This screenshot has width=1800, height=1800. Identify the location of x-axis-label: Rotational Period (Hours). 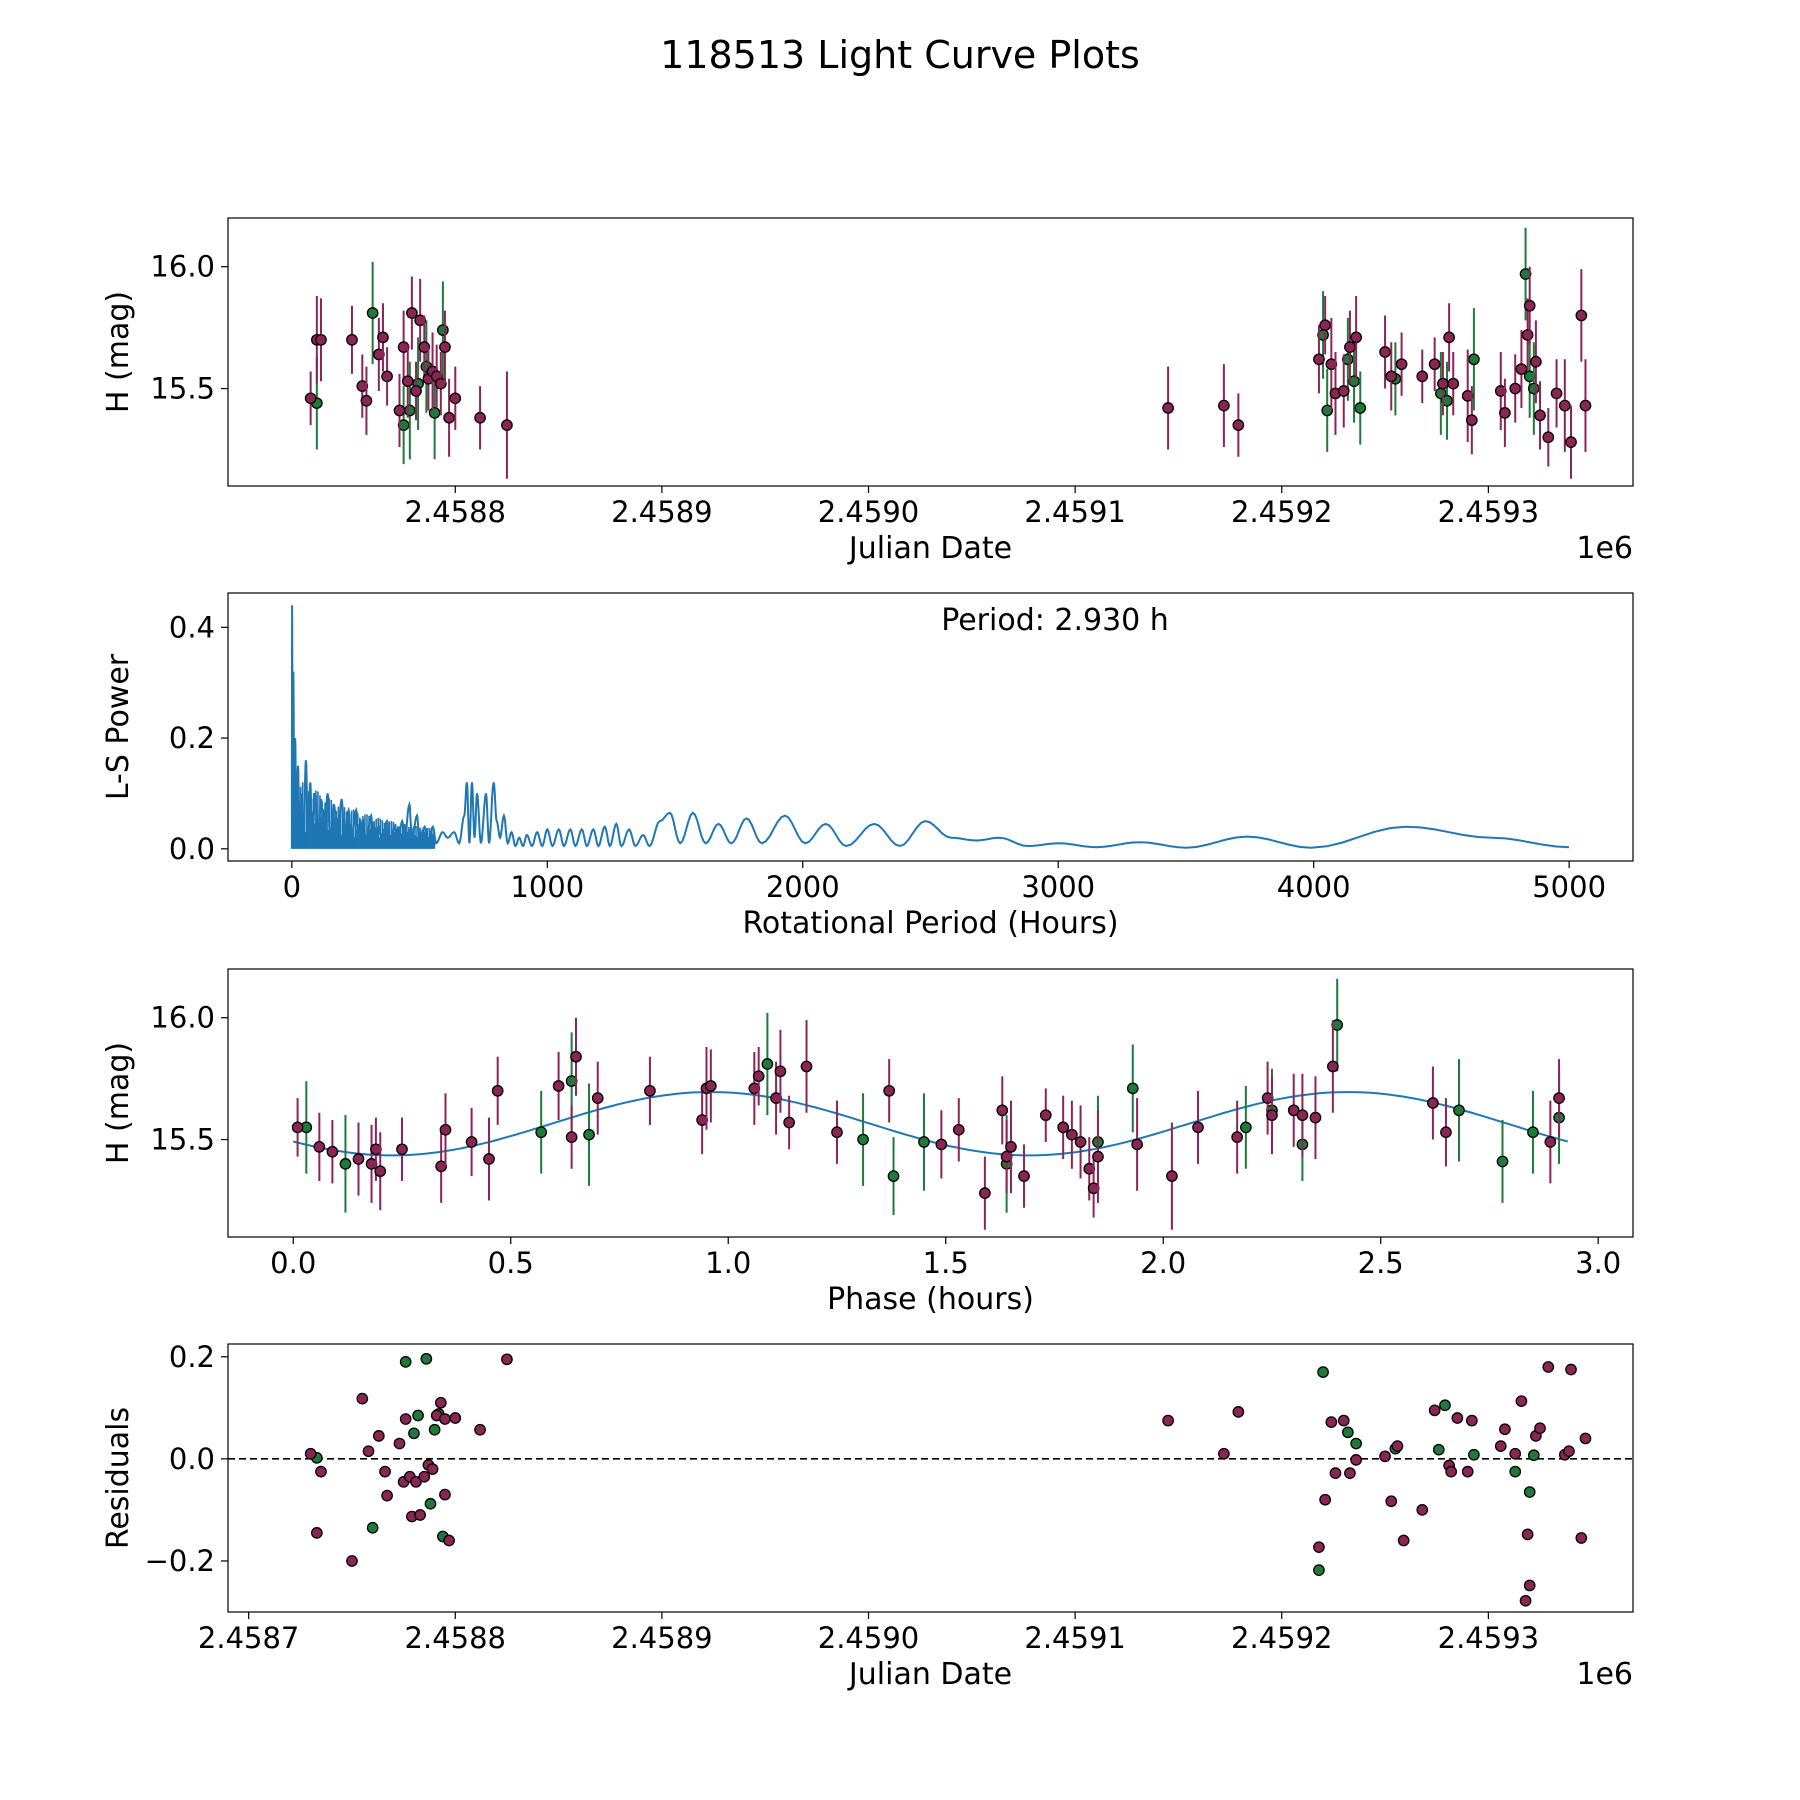
(930, 923).